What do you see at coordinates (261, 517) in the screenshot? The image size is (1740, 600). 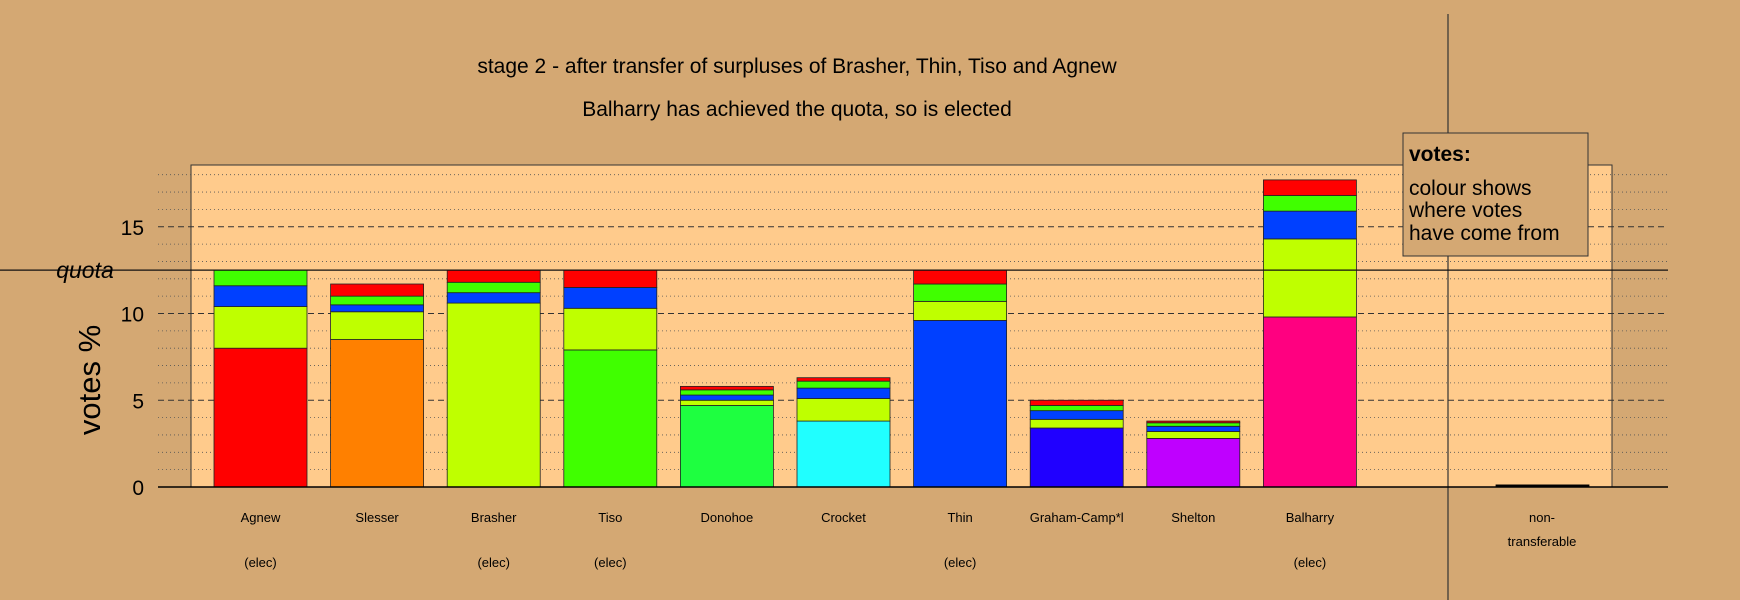 I see `x-category-label: Agnew` at bounding box center [261, 517].